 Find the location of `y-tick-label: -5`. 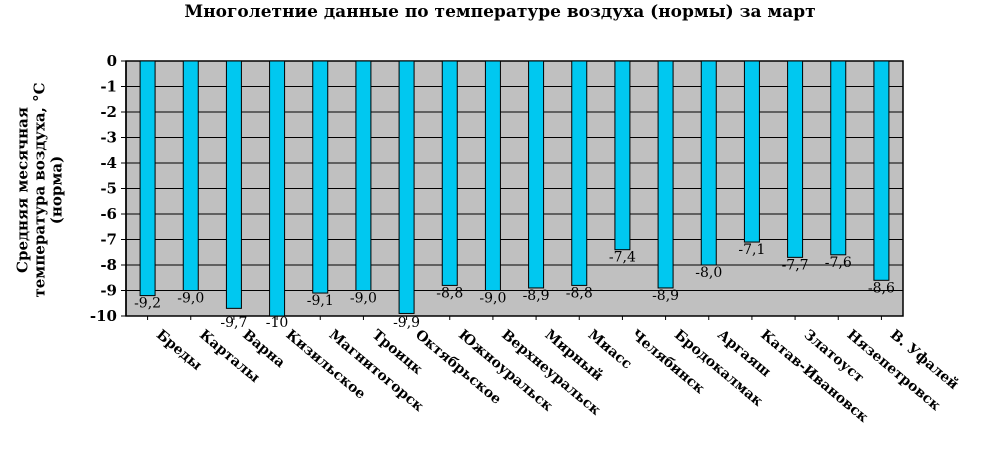

y-tick-label: -5 is located at coordinates (108, 189).